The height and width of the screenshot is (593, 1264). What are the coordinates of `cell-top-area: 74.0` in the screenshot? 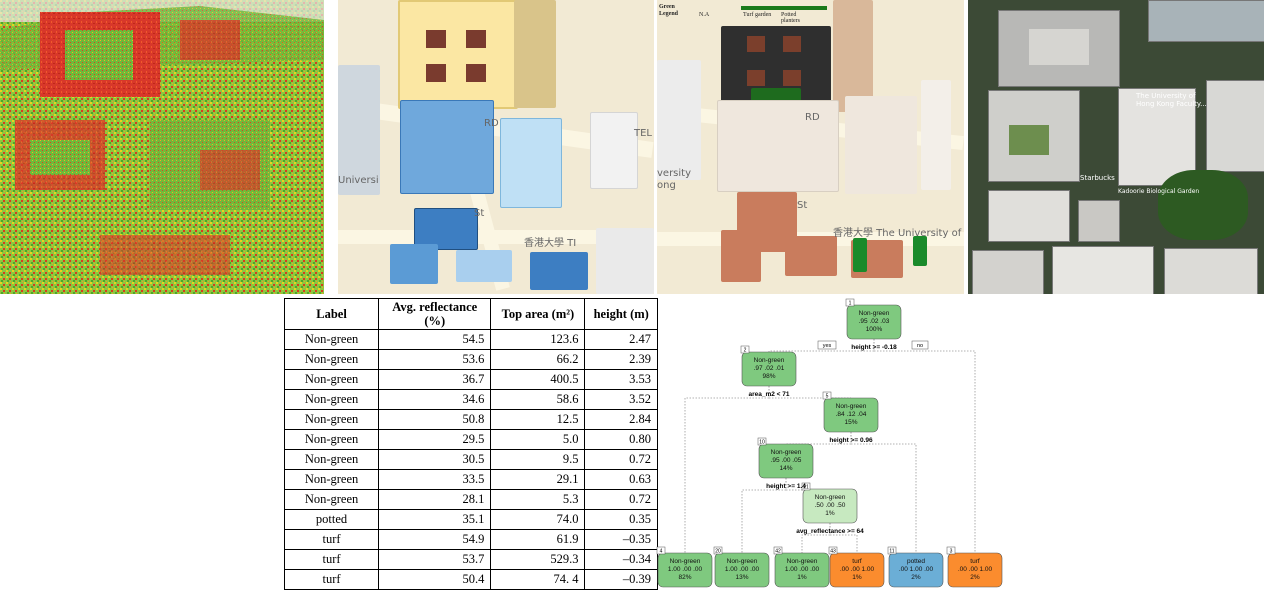 It's located at (538, 519).